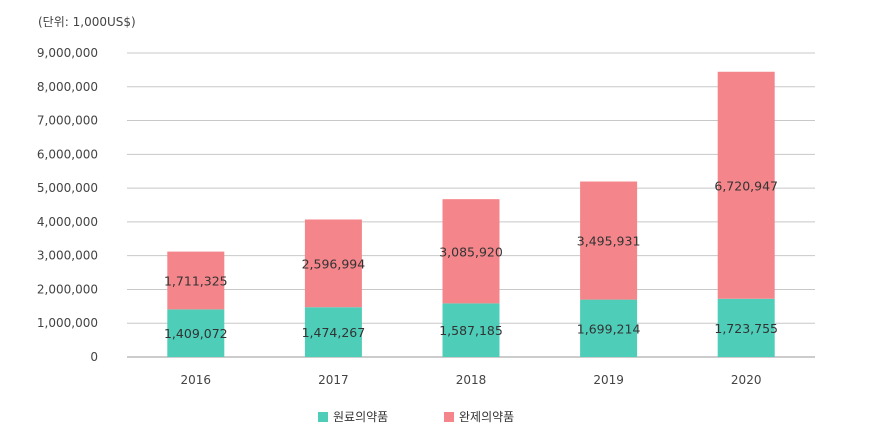  What do you see at coordinates (746, 380) in the screenshot?
I see `x-tick-label: 2020` at bounding box center [746, 380].